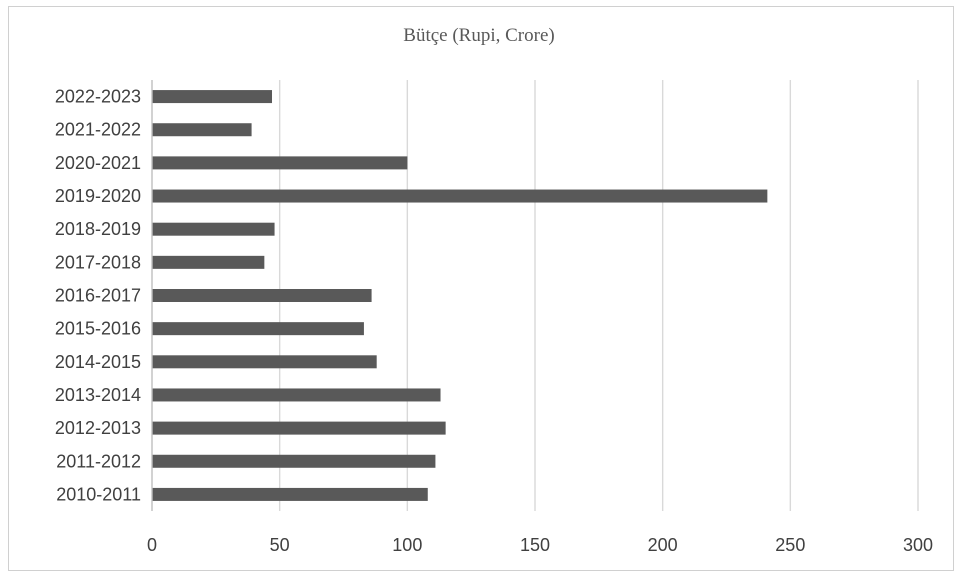  What do you see at coordinates (98, 262) in the screenshot?
I see `y-tick-label: 2017-2018` at bounding box center [98, 262].